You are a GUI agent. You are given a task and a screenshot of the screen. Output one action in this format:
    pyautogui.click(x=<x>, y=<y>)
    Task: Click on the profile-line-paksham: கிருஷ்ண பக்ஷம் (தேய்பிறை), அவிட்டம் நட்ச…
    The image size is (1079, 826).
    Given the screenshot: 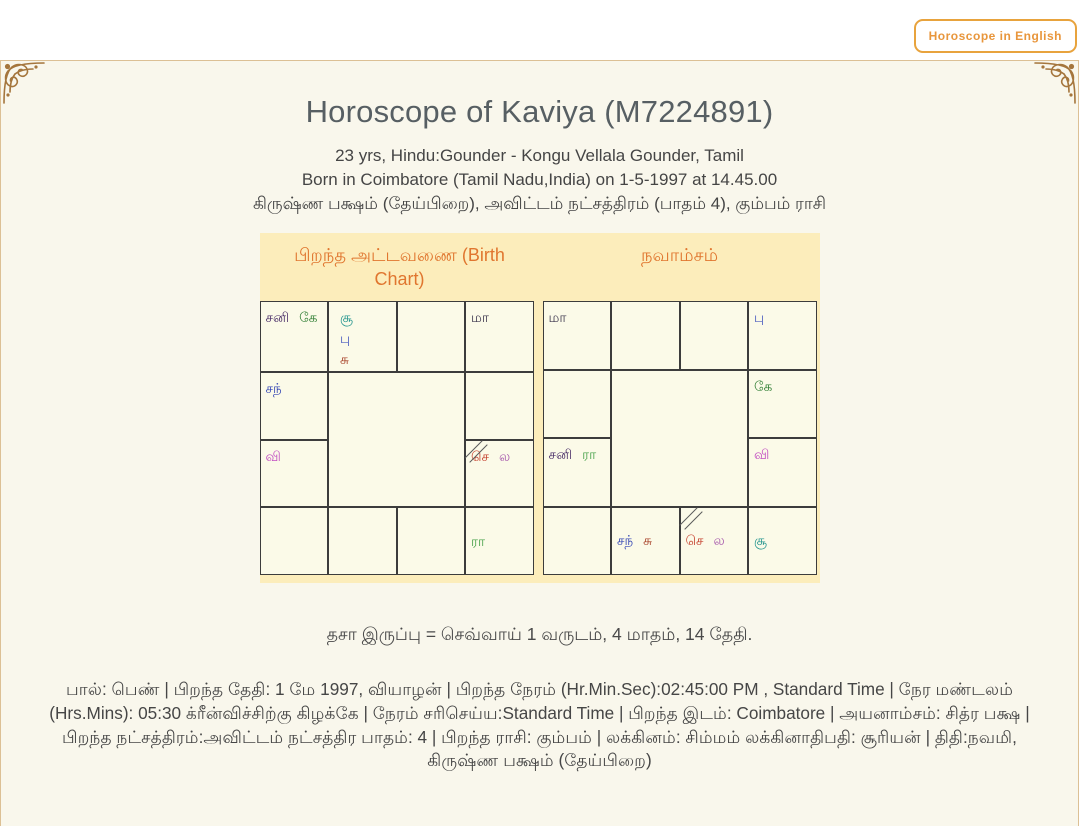 What is the action you would take?
    pyautogui.click(x=539, y=203)
    